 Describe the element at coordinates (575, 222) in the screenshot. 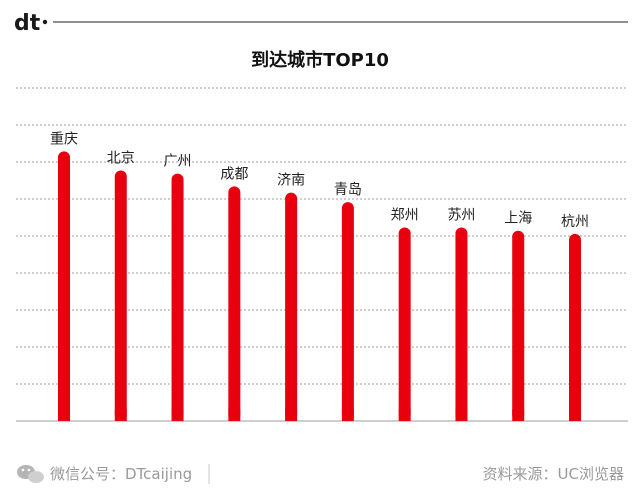

I see `category-label: 杭州` at that location.